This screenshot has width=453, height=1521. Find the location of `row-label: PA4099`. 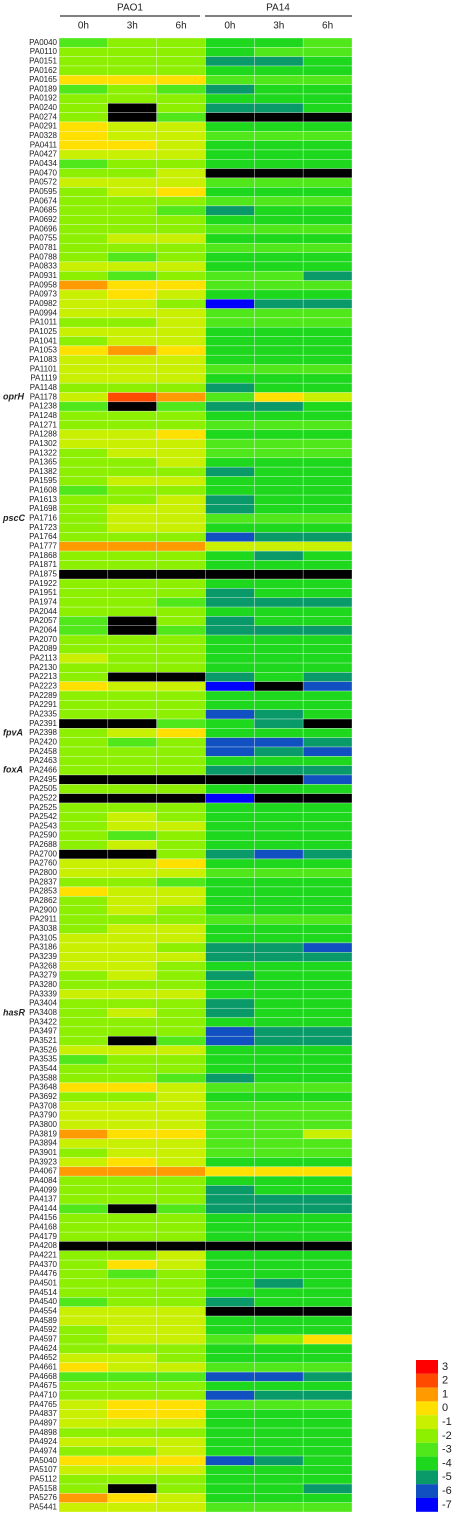

row-label: PA4099 is located at coordinates (43, 1189).